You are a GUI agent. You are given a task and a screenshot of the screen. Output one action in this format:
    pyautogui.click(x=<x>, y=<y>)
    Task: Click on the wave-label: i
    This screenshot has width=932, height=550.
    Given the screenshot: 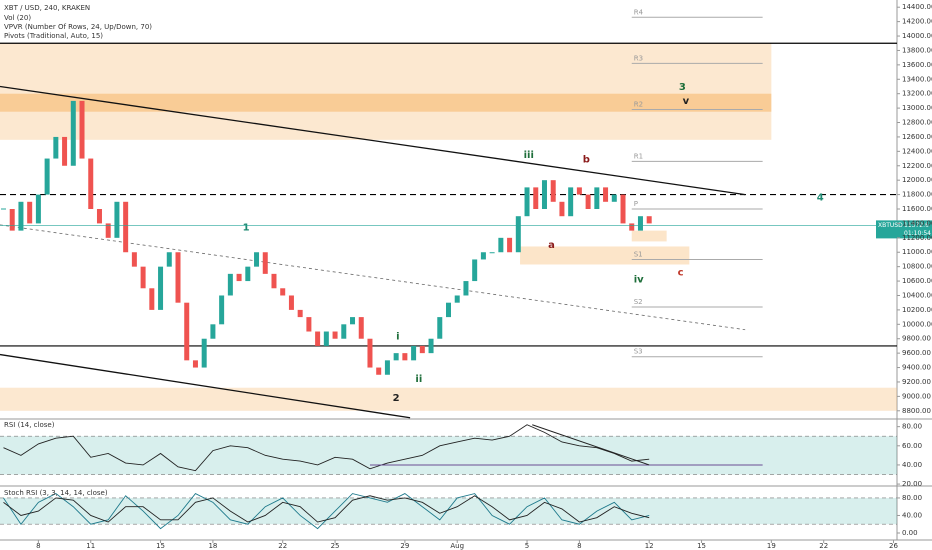 What is the action you would take?
    pyautogui.click(x=397, y=337)
    